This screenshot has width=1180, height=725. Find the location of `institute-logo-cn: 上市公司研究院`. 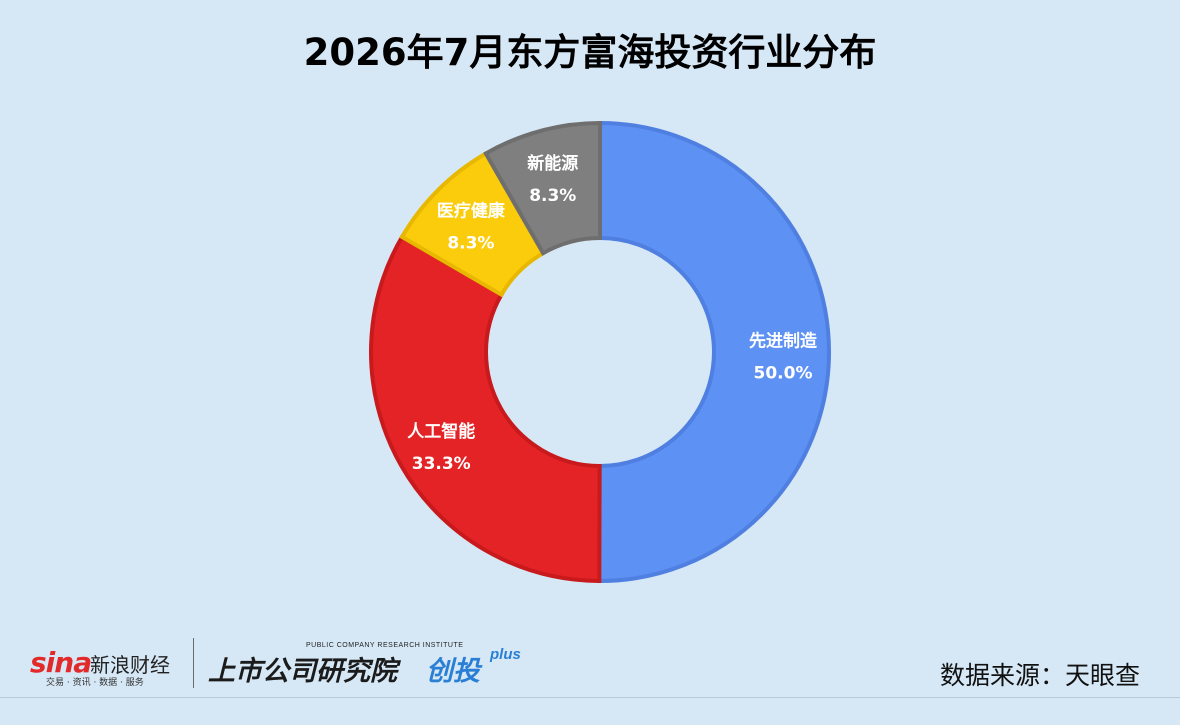

institute-logo-cn: 上市公司研究院 is located at coordinates (302, 671).